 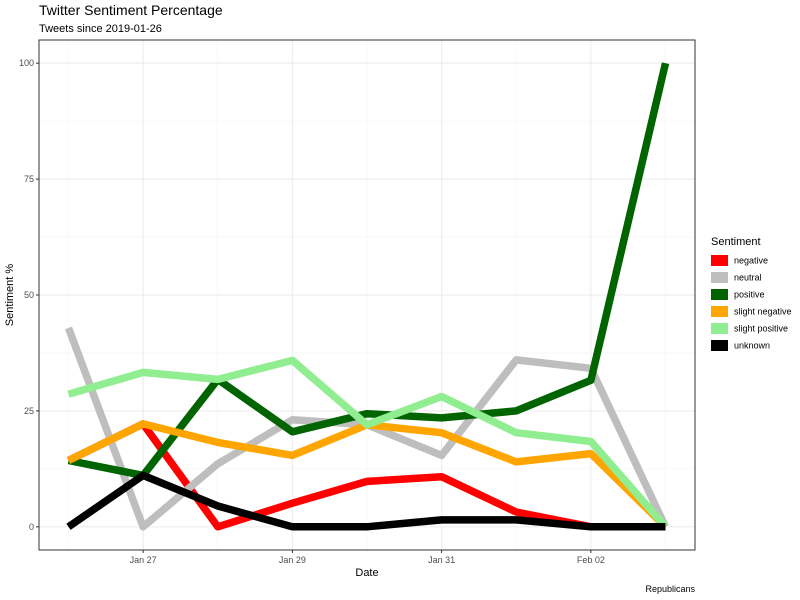 What do you see at coordinates (29, 411) in the screenshot?
I see `y-tick-label: 25` at bounding box center [29, 411].